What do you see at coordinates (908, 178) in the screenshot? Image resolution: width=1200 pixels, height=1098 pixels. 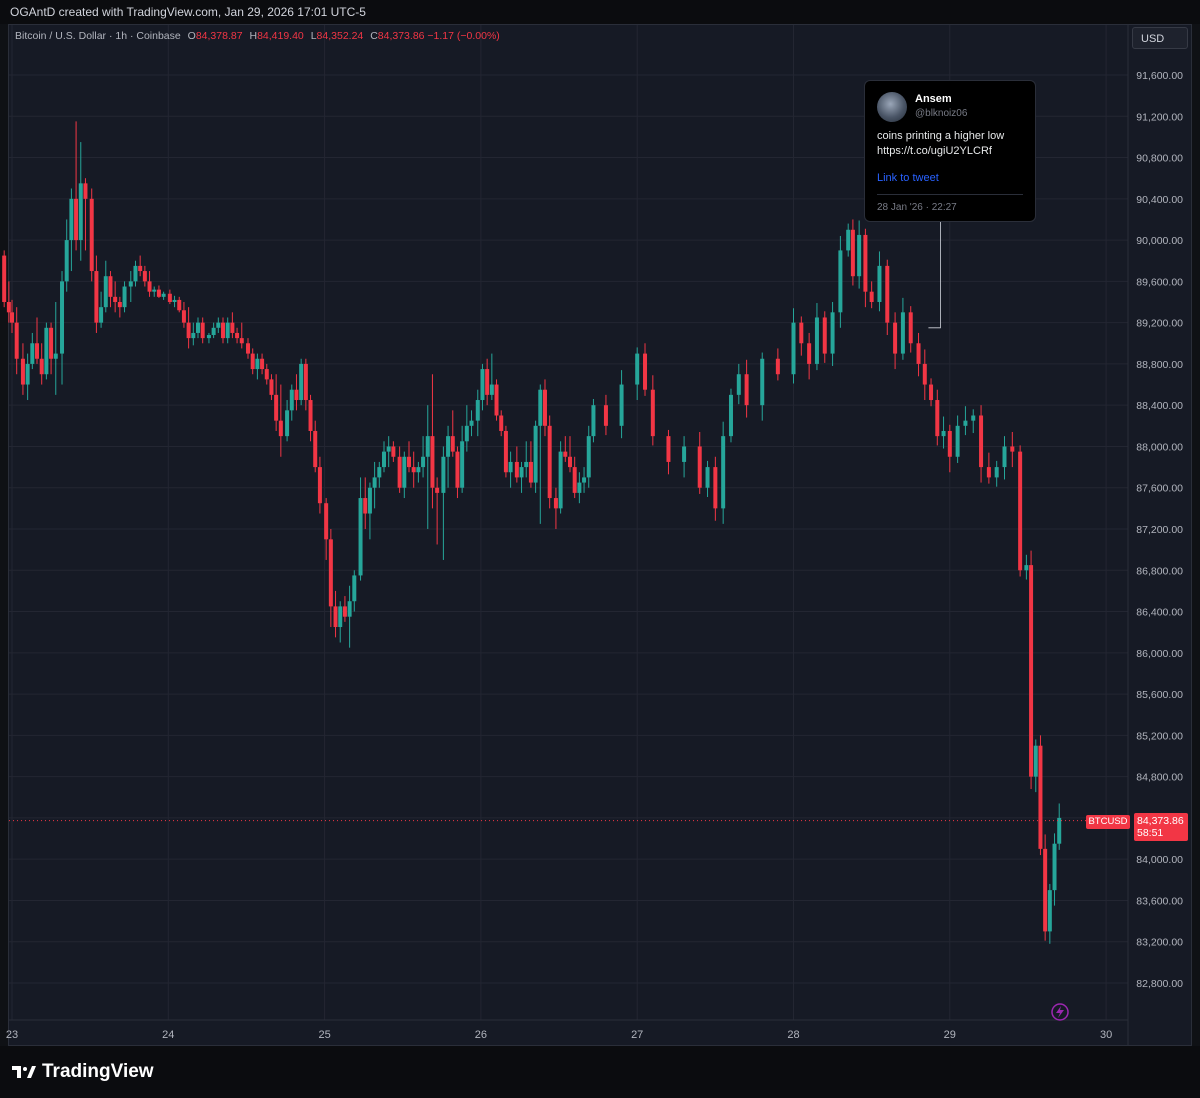 I see `tweet-link: Link to tweet` at bounding box center [908, 178].